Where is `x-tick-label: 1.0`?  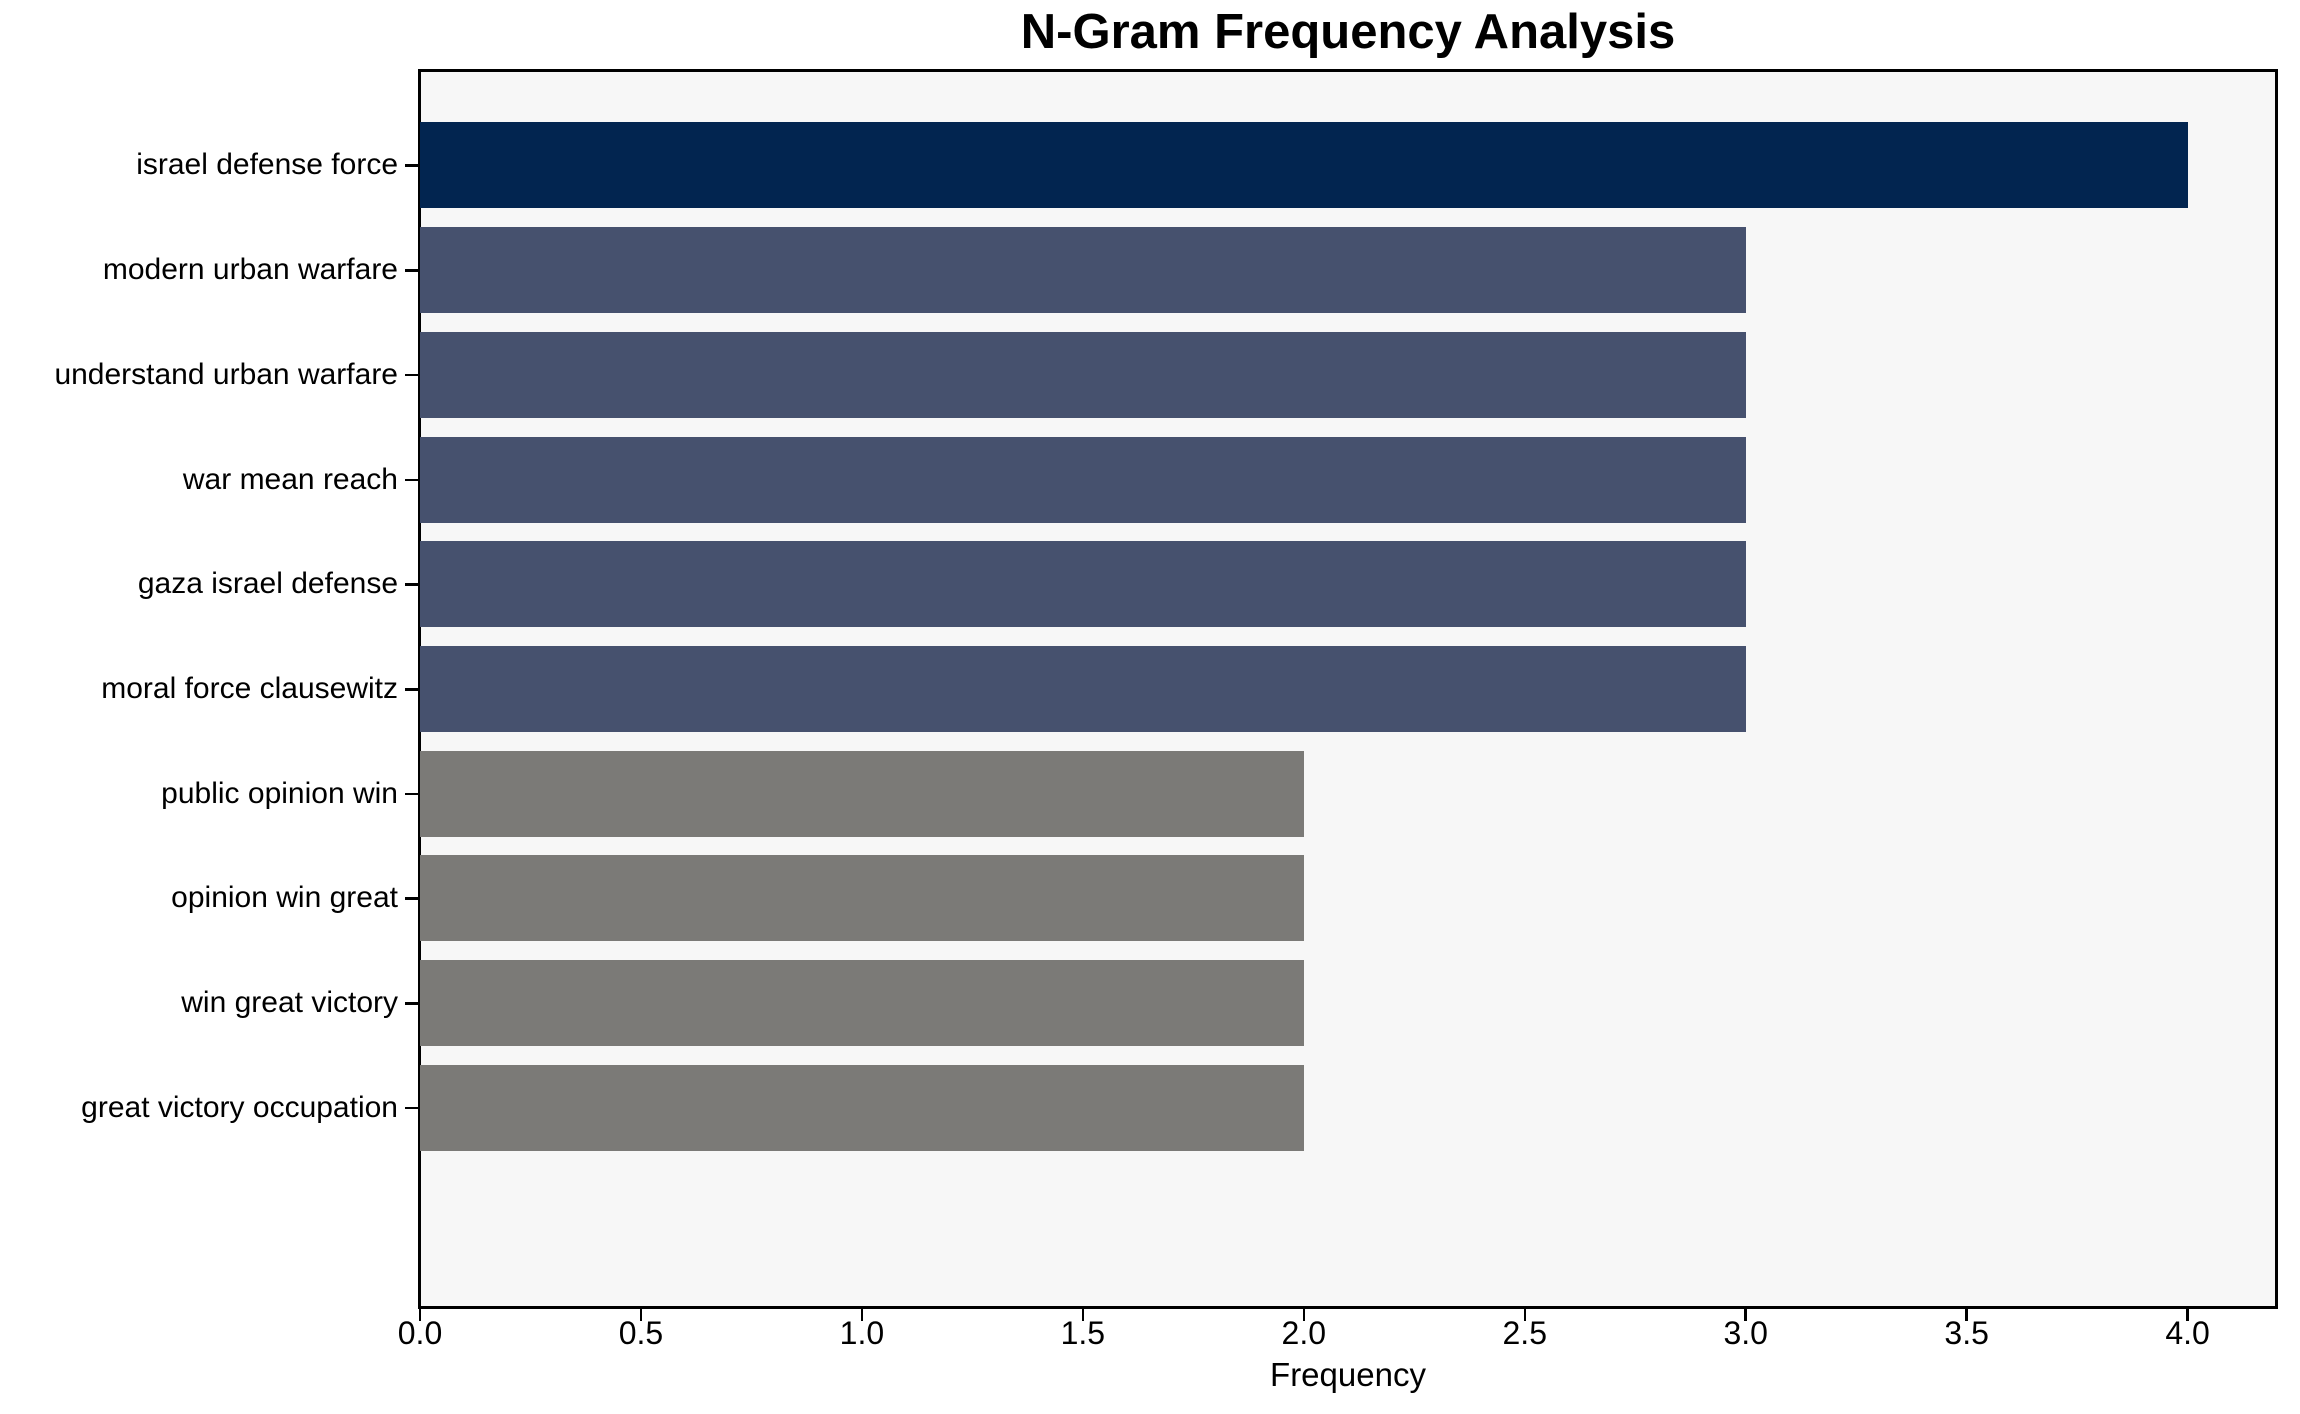 x-tick-label: 1.0 is located at coordinates (862, 1333).